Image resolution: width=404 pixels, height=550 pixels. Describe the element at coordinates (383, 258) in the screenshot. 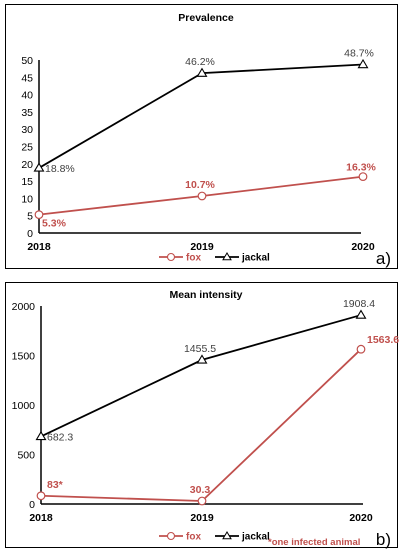

I see `panel-label: a)` at that location.